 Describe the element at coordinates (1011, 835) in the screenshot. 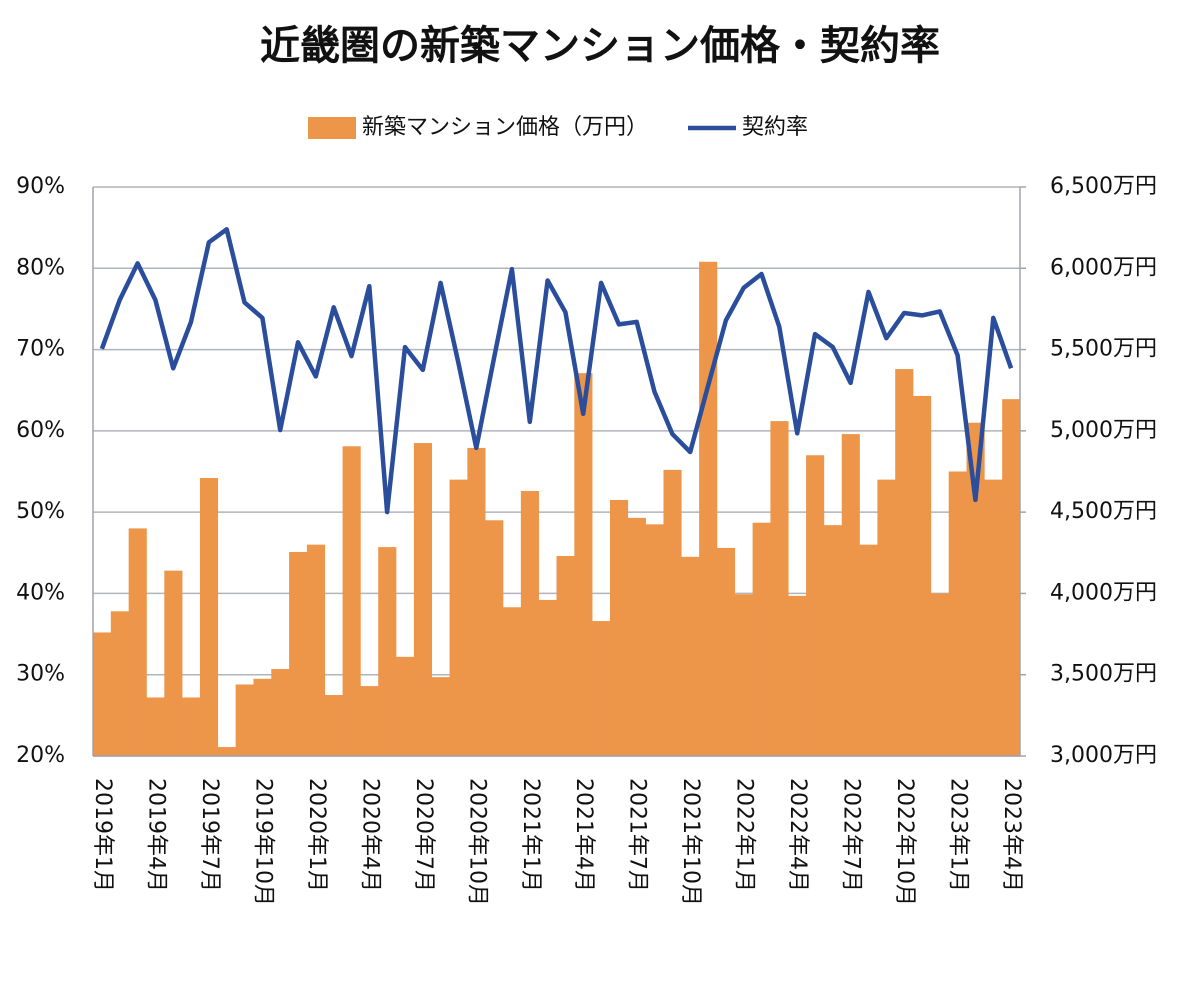

I see `x-tick-label: 2023年4月` at that location.